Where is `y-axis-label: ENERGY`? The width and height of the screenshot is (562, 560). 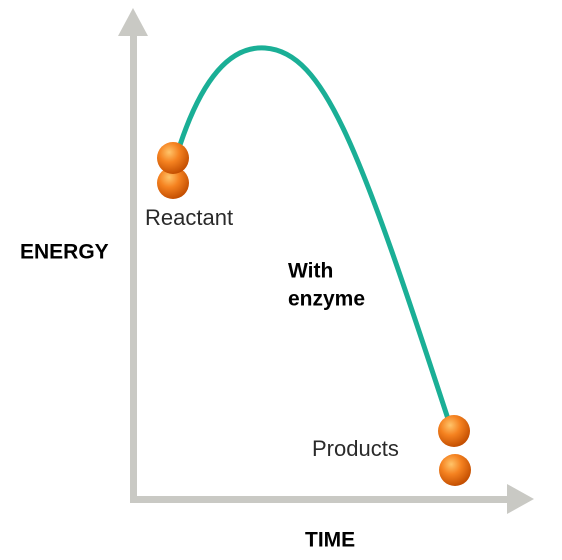 y-axis-label: ENERGY is located at coordinates (64, 252).